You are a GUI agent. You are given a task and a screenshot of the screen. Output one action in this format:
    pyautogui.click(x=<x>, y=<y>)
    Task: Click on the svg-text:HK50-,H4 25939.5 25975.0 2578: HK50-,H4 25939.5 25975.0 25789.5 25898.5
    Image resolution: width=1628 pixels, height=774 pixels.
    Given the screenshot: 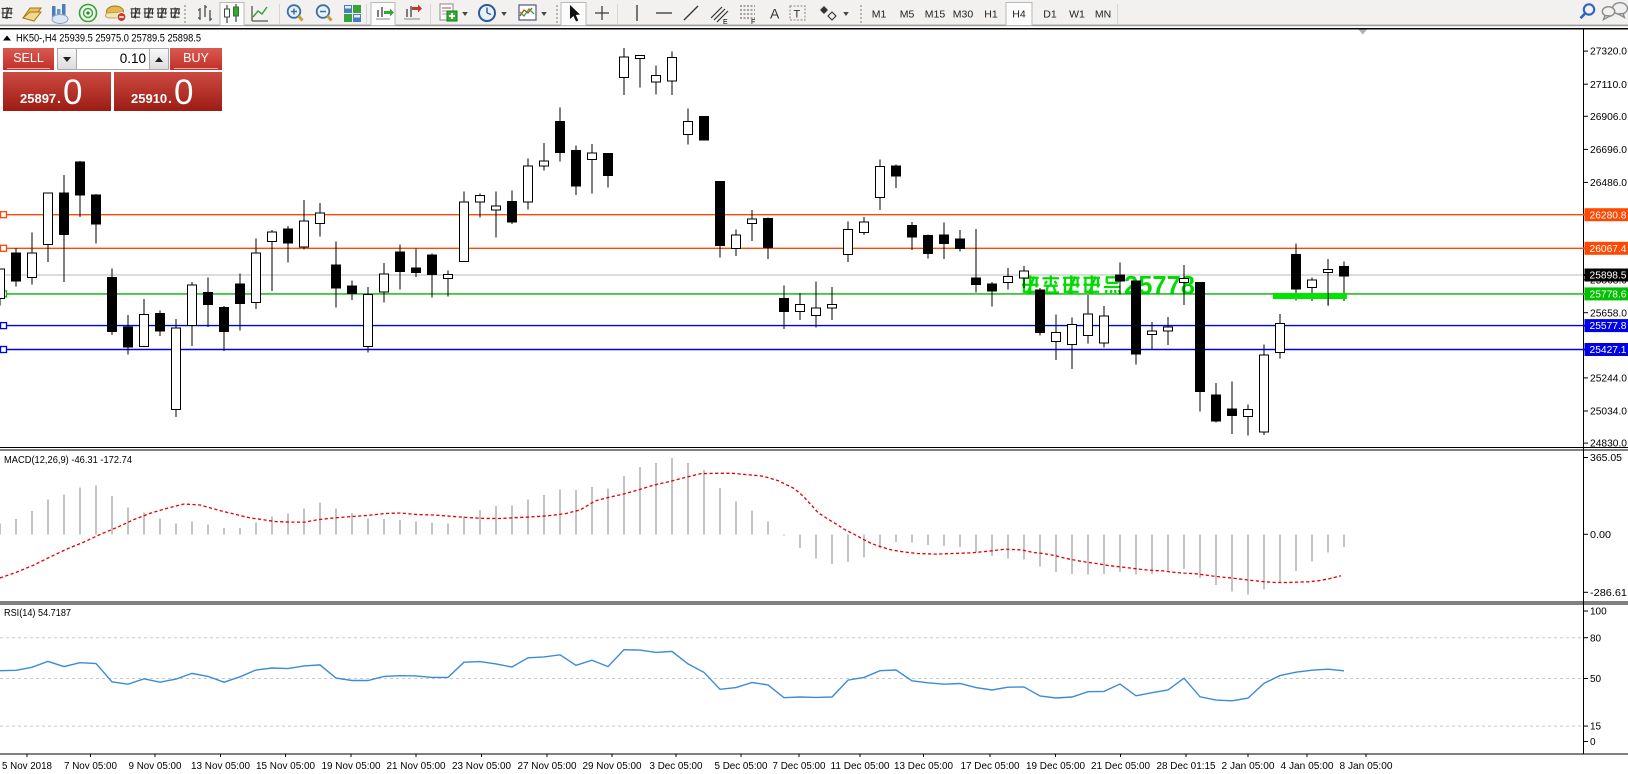 What is the action you would take?
    pyautogui.click(x=108, y=39)
    